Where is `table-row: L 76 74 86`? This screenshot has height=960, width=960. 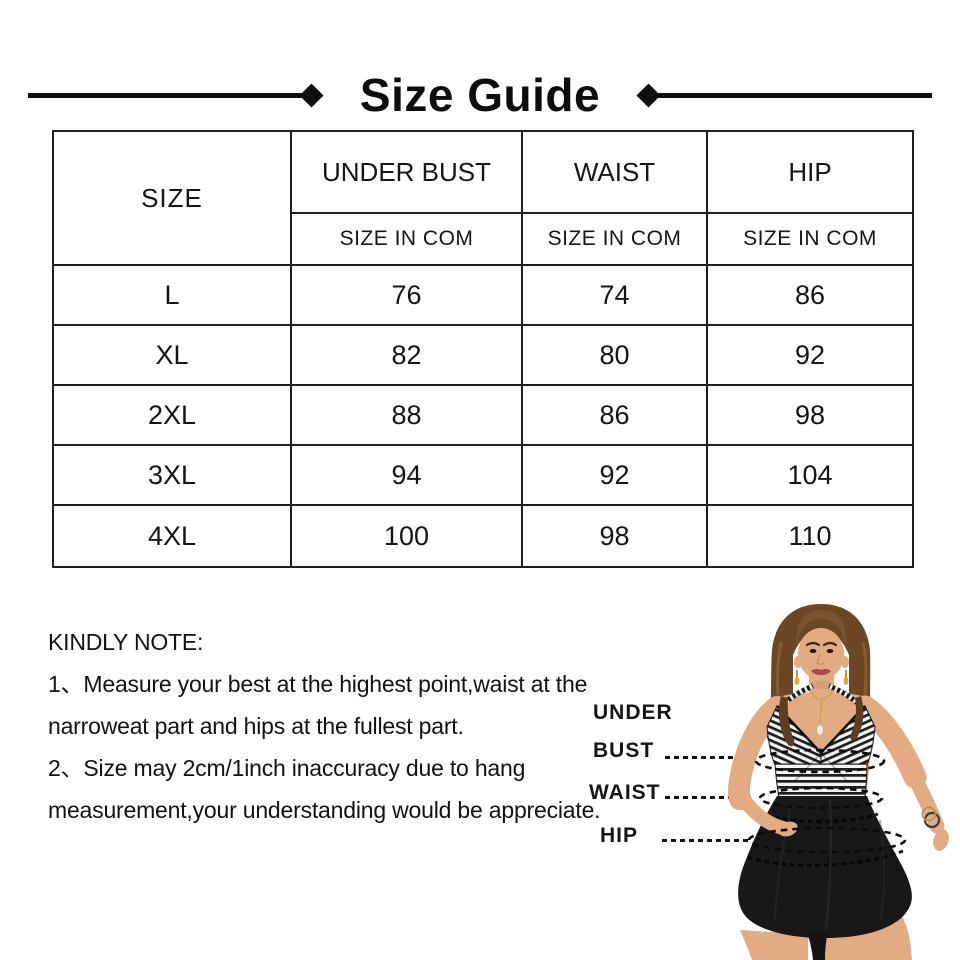
table-row: L 76 74 86 is located at coordinates (483, 295).